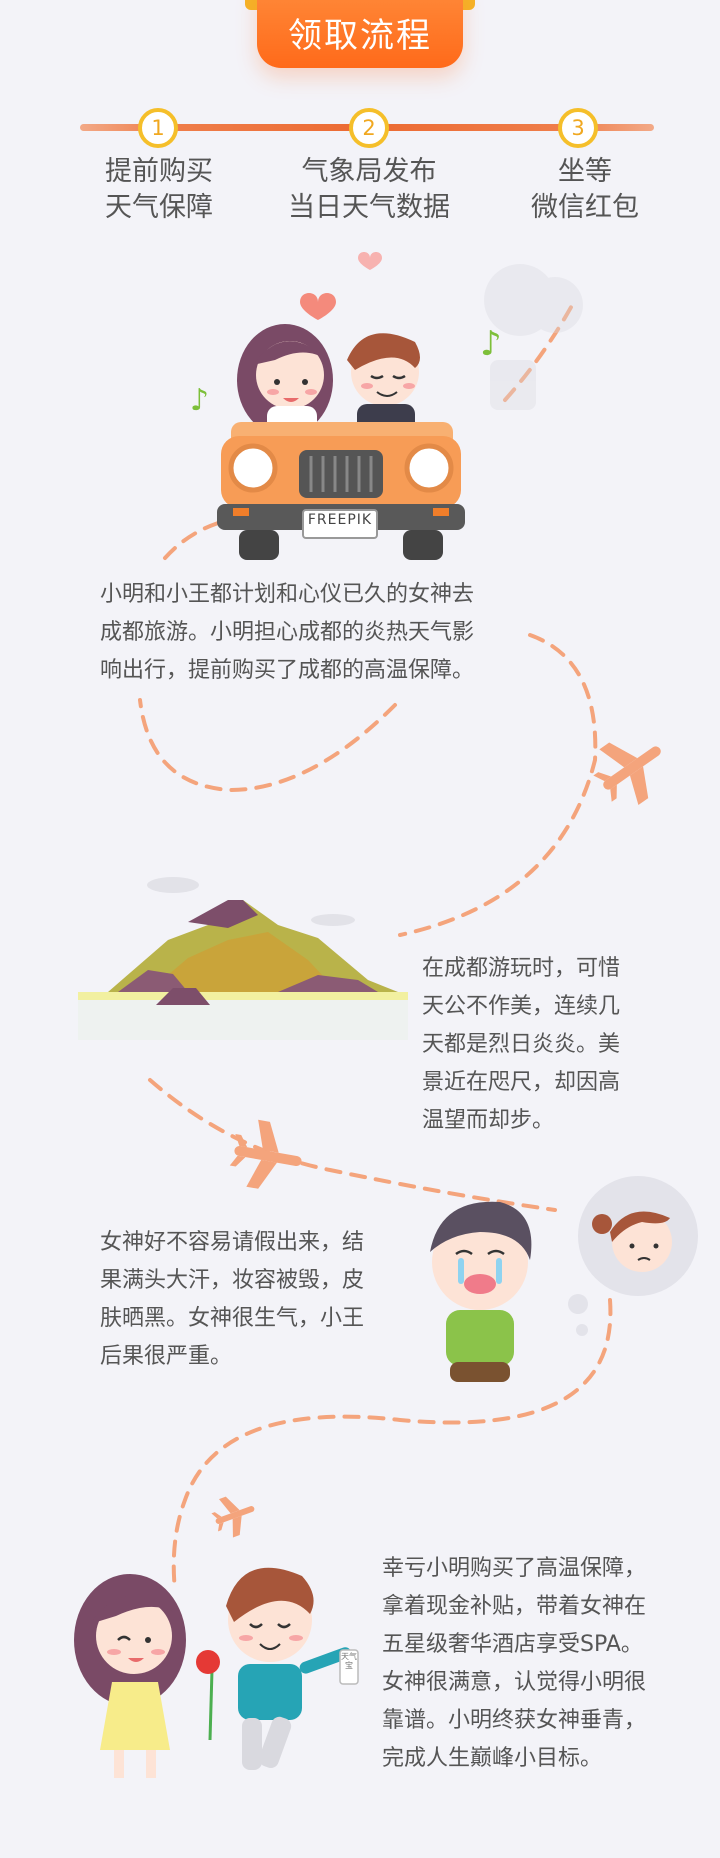 This screenshot has width=720, height=1858. What do you see at coordinates (585, 207) in the screenshot?
I see `step-3-line2: 微信红包` at bounding box center [585, 207].